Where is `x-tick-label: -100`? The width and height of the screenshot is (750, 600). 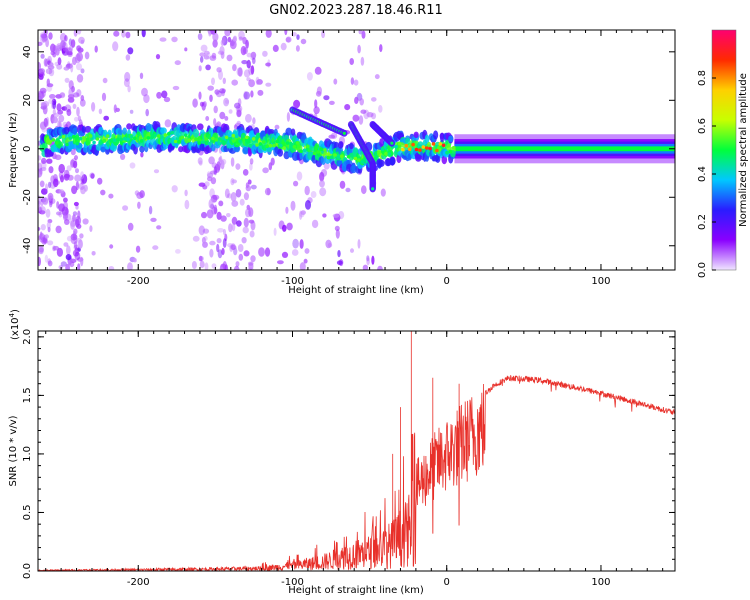
x-tick-label: -100 is located at coordinates (292, 582).